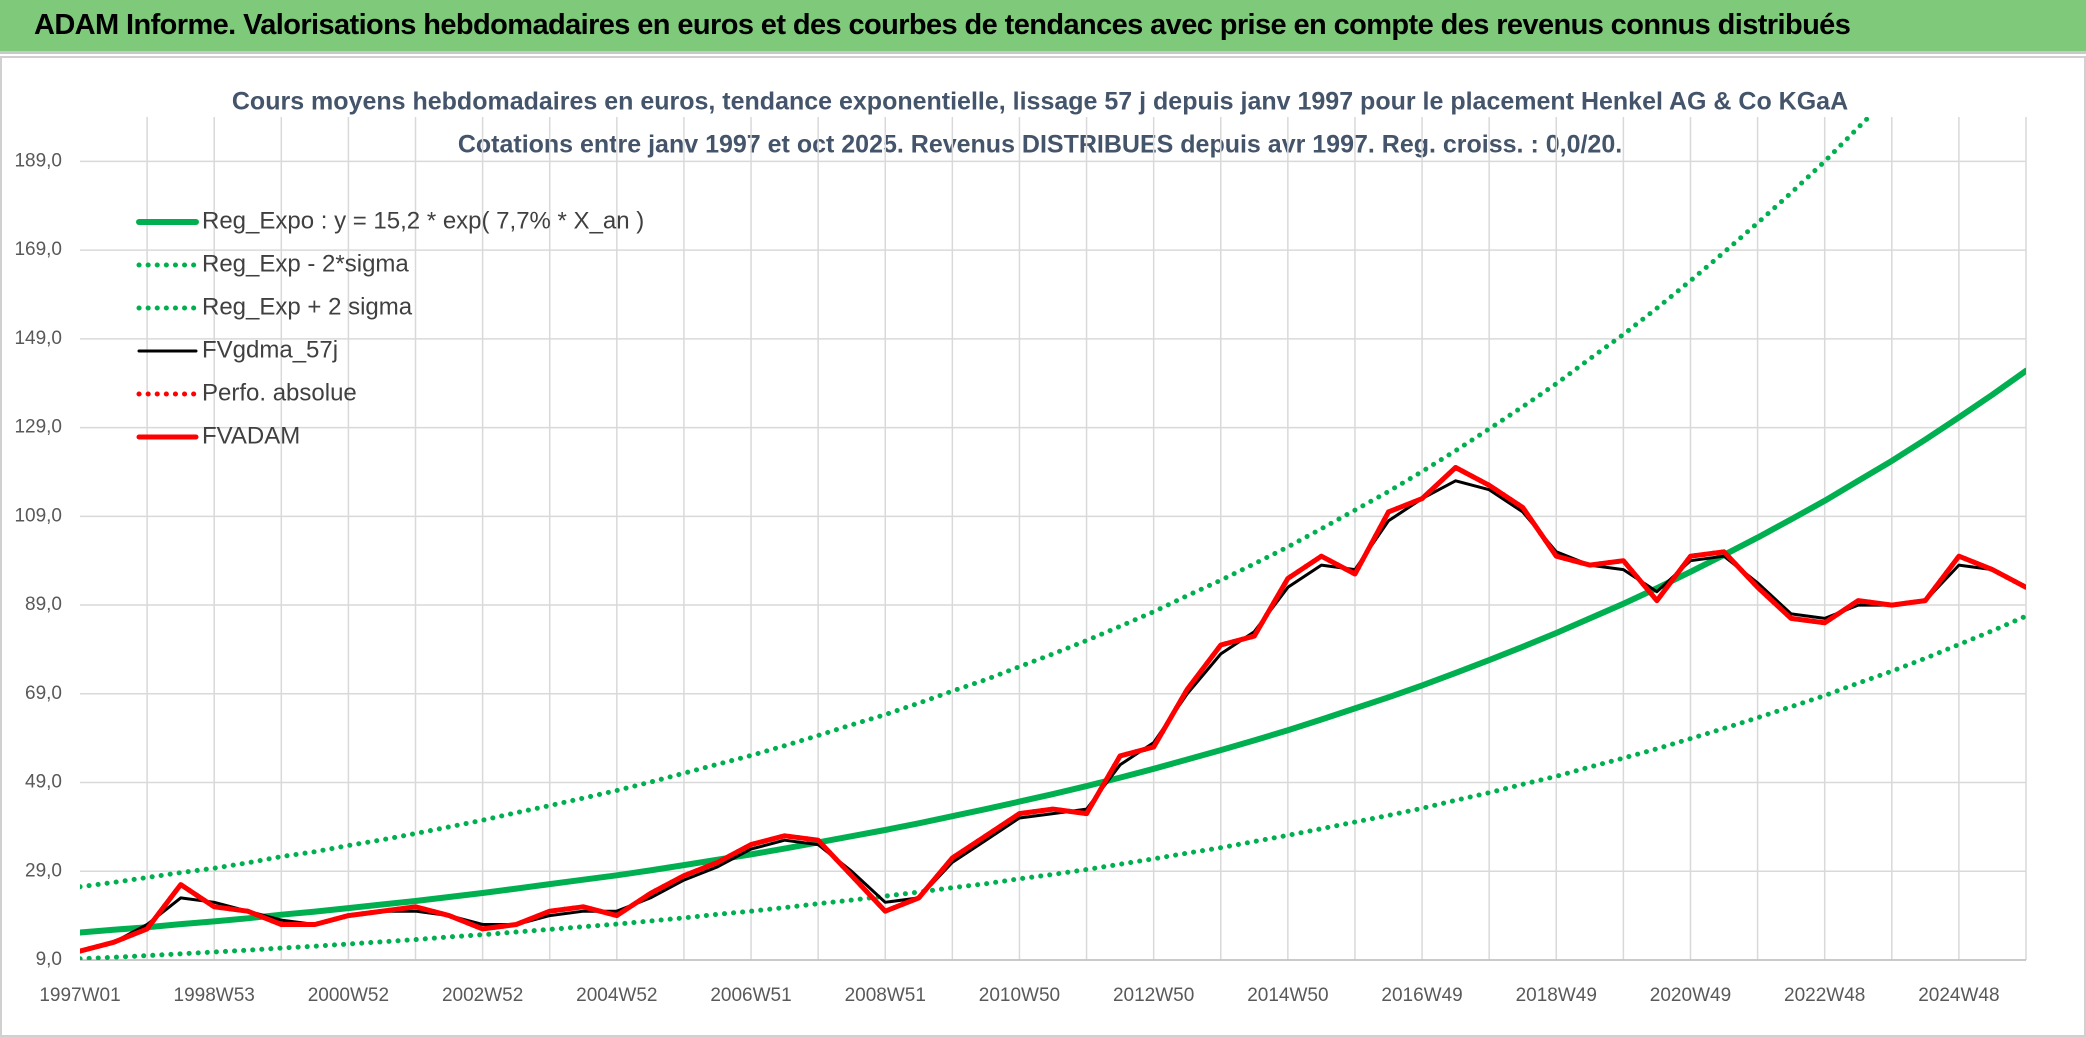 This screenshot has width=2086, height=1037. Describe the element at coordinates (38, 427) in the screenshot. I see `y-tick-label: 129,0` at that location.